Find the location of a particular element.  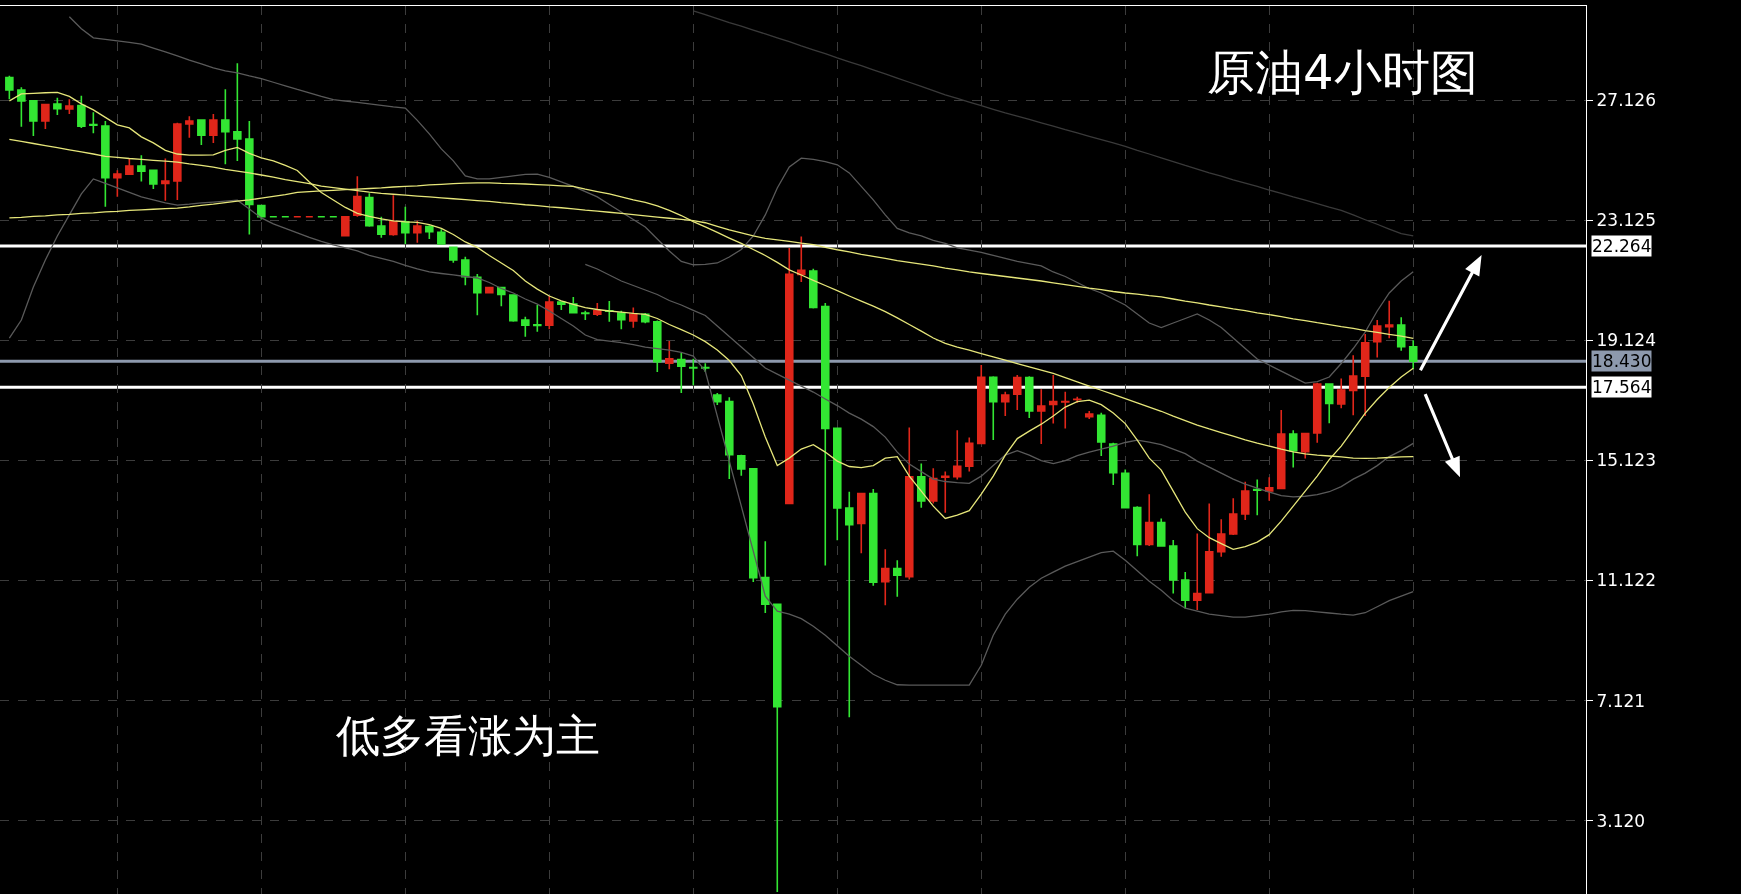

line-series is located at coordinates (999, 380).